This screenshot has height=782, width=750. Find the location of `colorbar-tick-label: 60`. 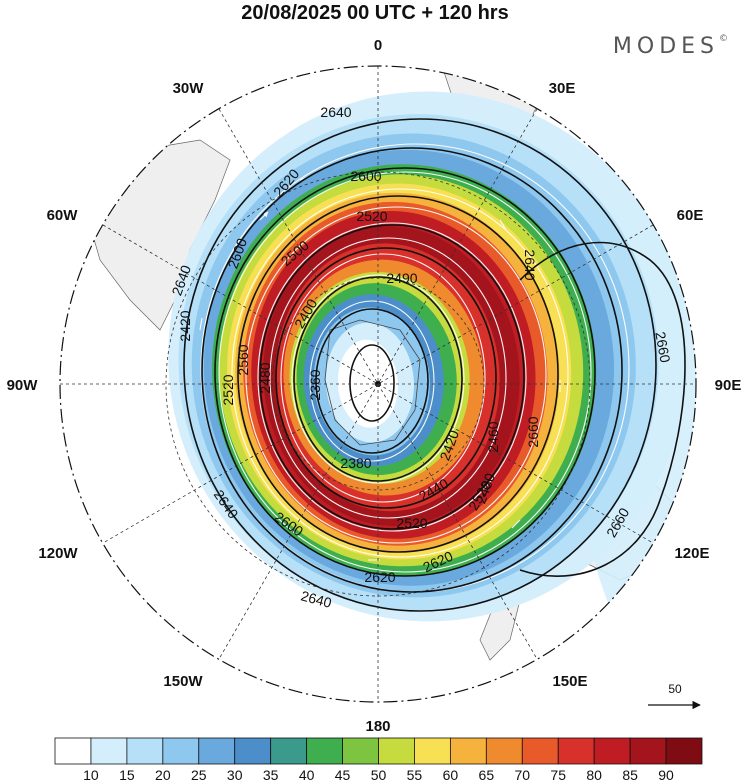

colorbar-tick-label: 60 is located at coordinates (451, 774).